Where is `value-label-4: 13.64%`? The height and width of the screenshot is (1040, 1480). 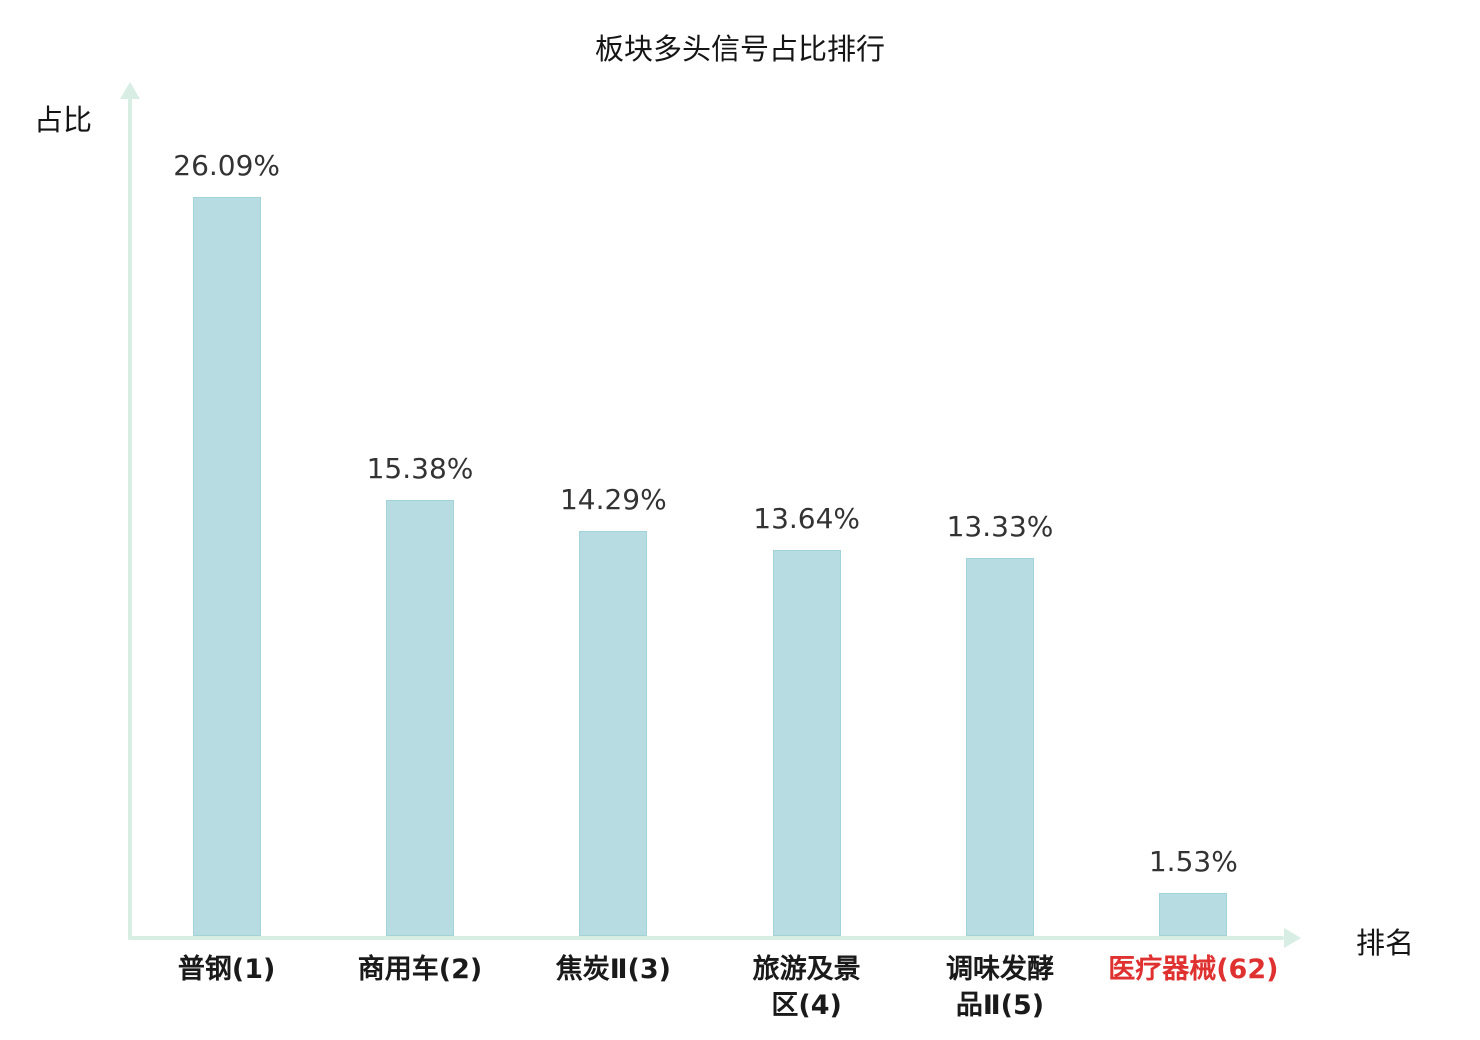
value-label-4: 13.64% is located at coordinates (807, 518).